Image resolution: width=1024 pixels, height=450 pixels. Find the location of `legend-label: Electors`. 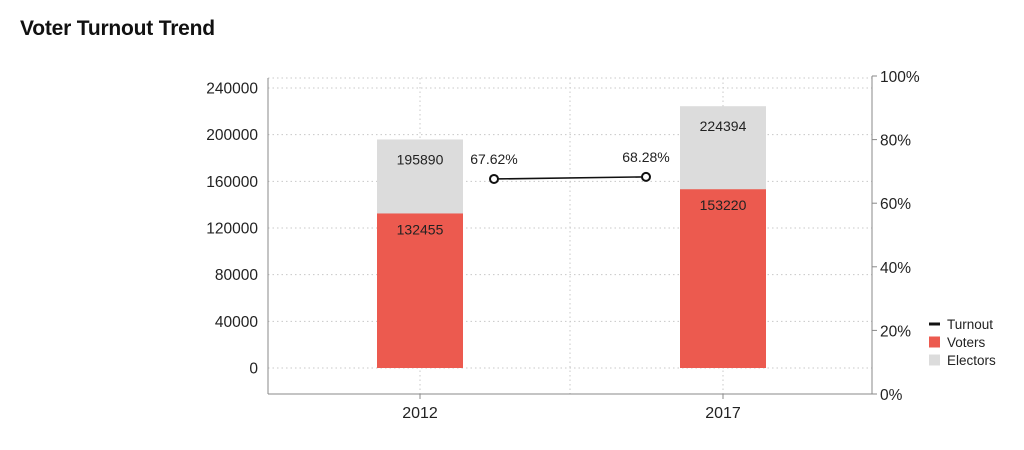

legend-label: Electors is located at coordinates (971, 360).